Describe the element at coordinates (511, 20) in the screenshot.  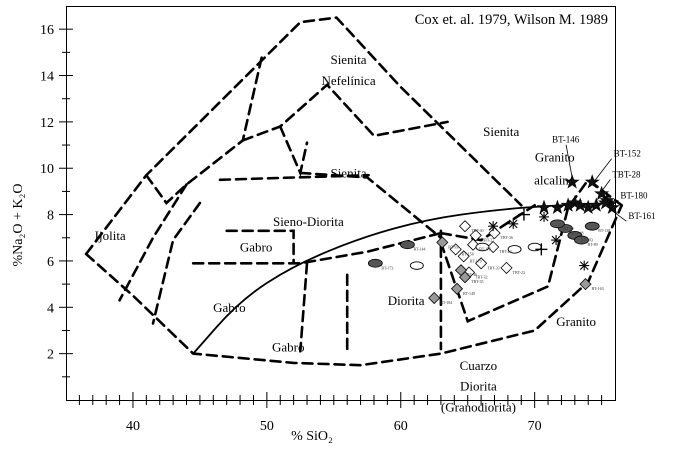
I see `chart-title: Cox et. al. 1979, Wilson M. 1989` at that location.